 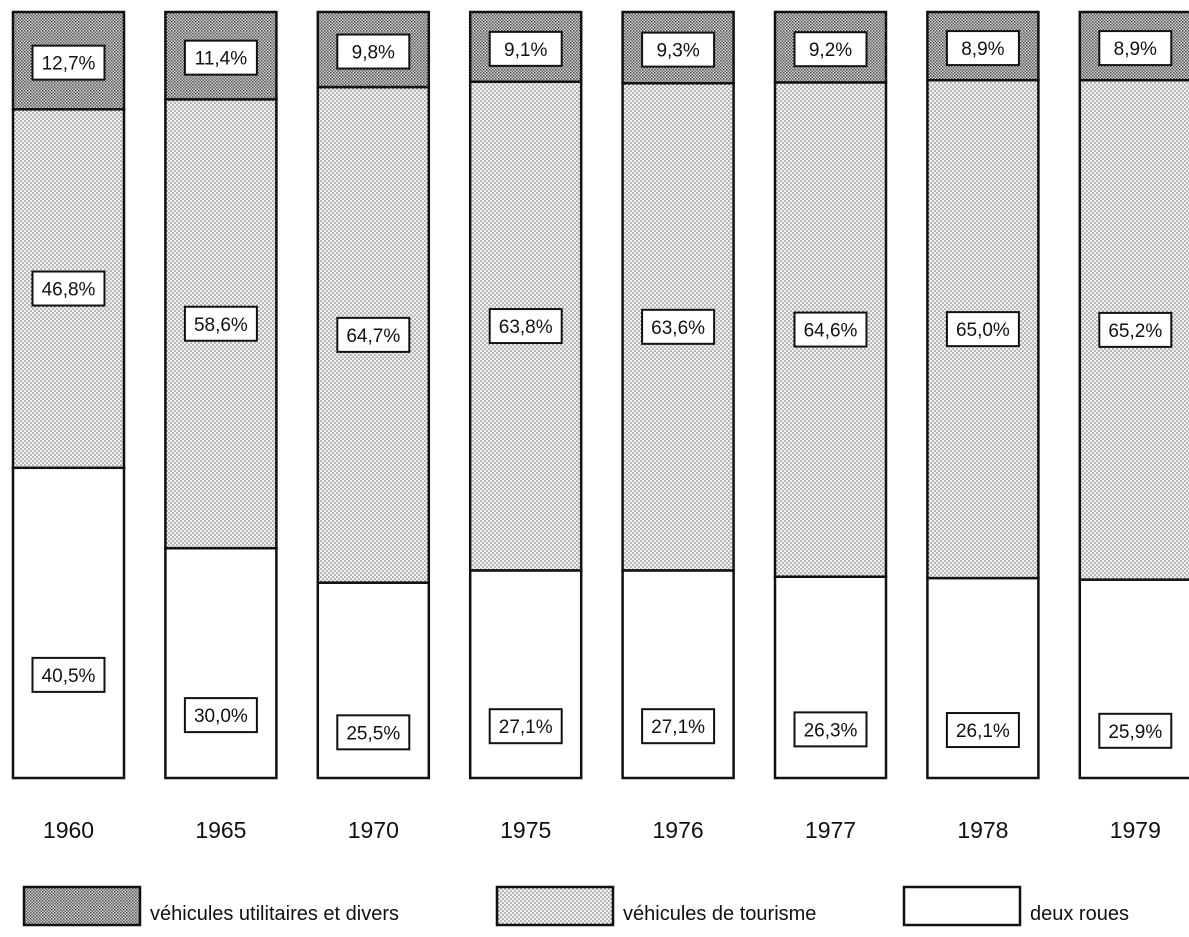 What do you see at coordinates (830, 830) in the screenshot?
I see `x-tick-label: 1977` at bounding box center [830, 830].